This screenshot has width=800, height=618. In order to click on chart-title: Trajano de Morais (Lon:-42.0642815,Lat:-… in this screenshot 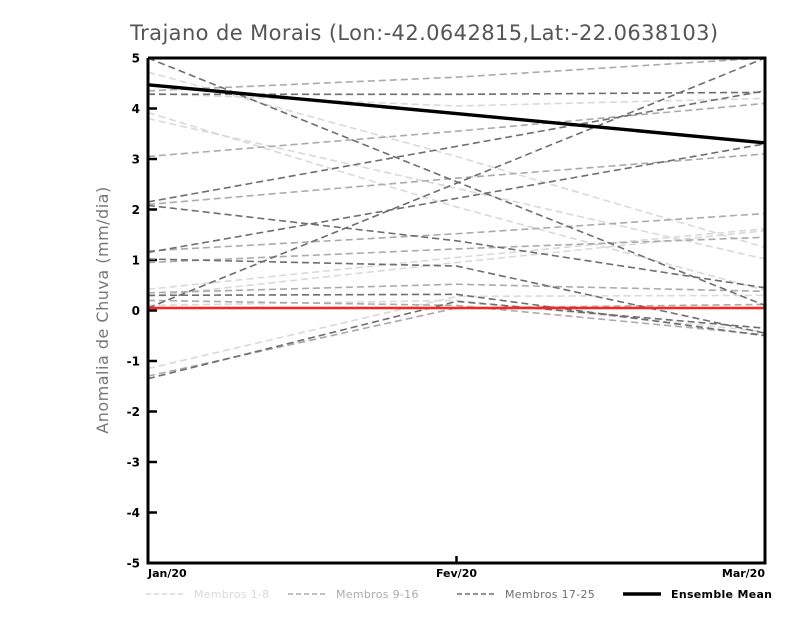, I will do `click(424, 33)`.